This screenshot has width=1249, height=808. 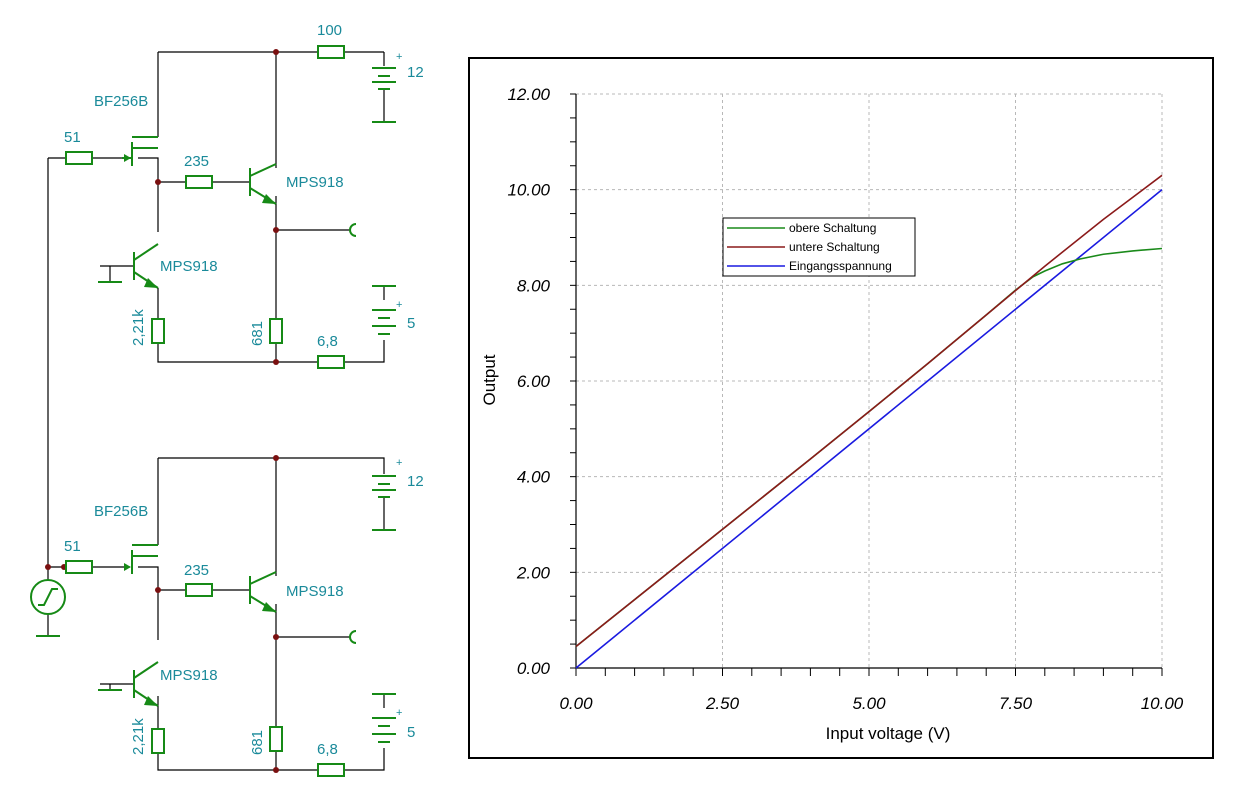 What do you see at coordinates (329, 30) in the screenshot?
I see `label-r-supply: 100` at bounding box center [329, 30].